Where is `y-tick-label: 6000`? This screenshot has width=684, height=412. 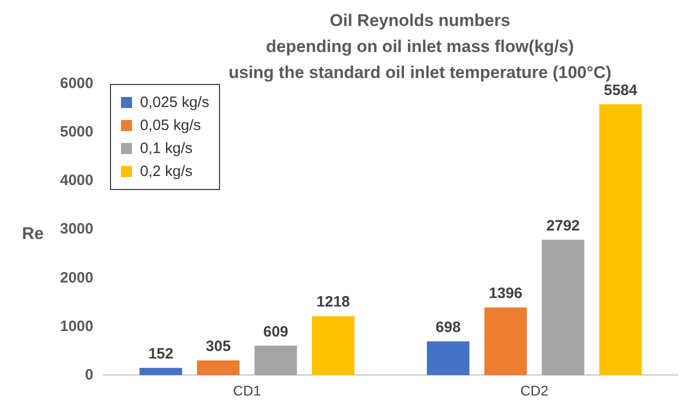
y-tick-label: 6000 is located at coordinates (77, 83).